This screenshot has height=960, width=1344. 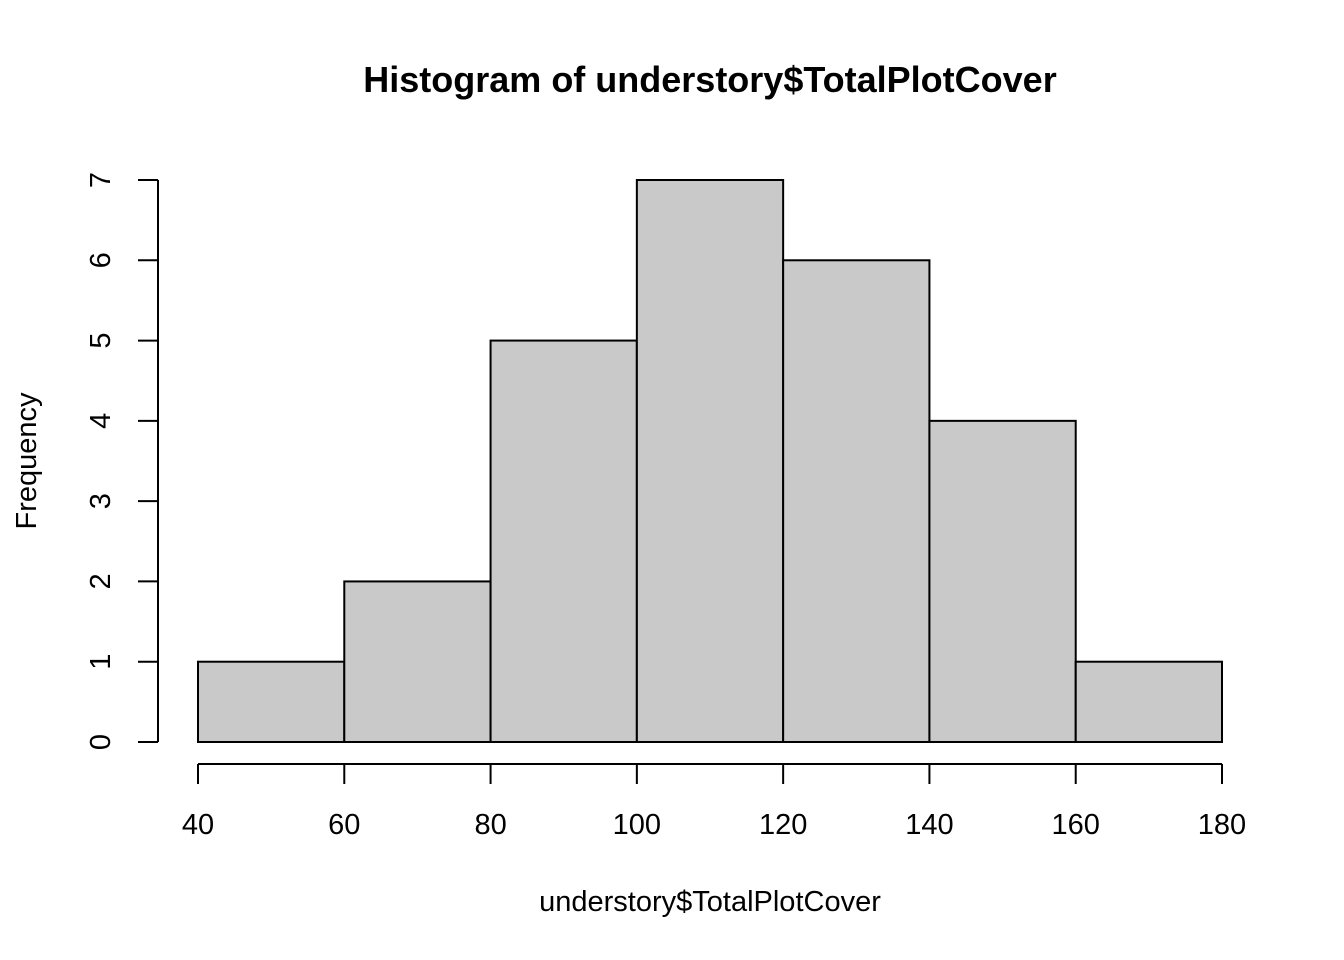 I want to click on x-tick-label: 80, so click(x=490, y=825).